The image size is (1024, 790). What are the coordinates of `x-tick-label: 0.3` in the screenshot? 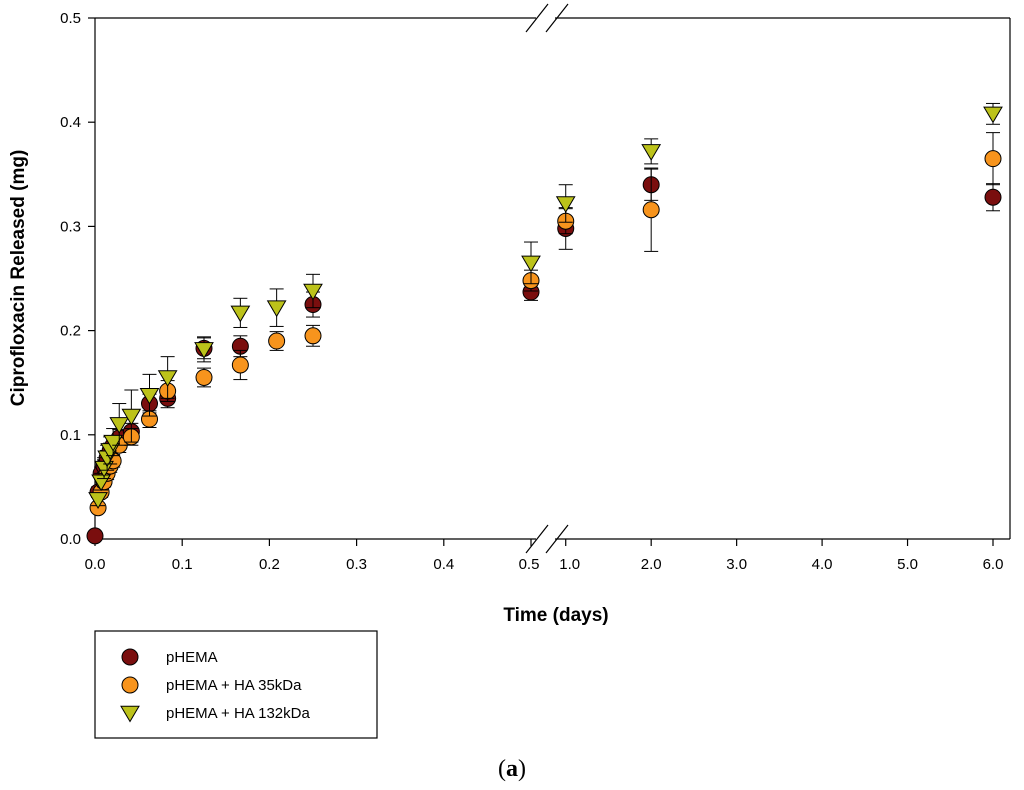 It's located at (356, 564).